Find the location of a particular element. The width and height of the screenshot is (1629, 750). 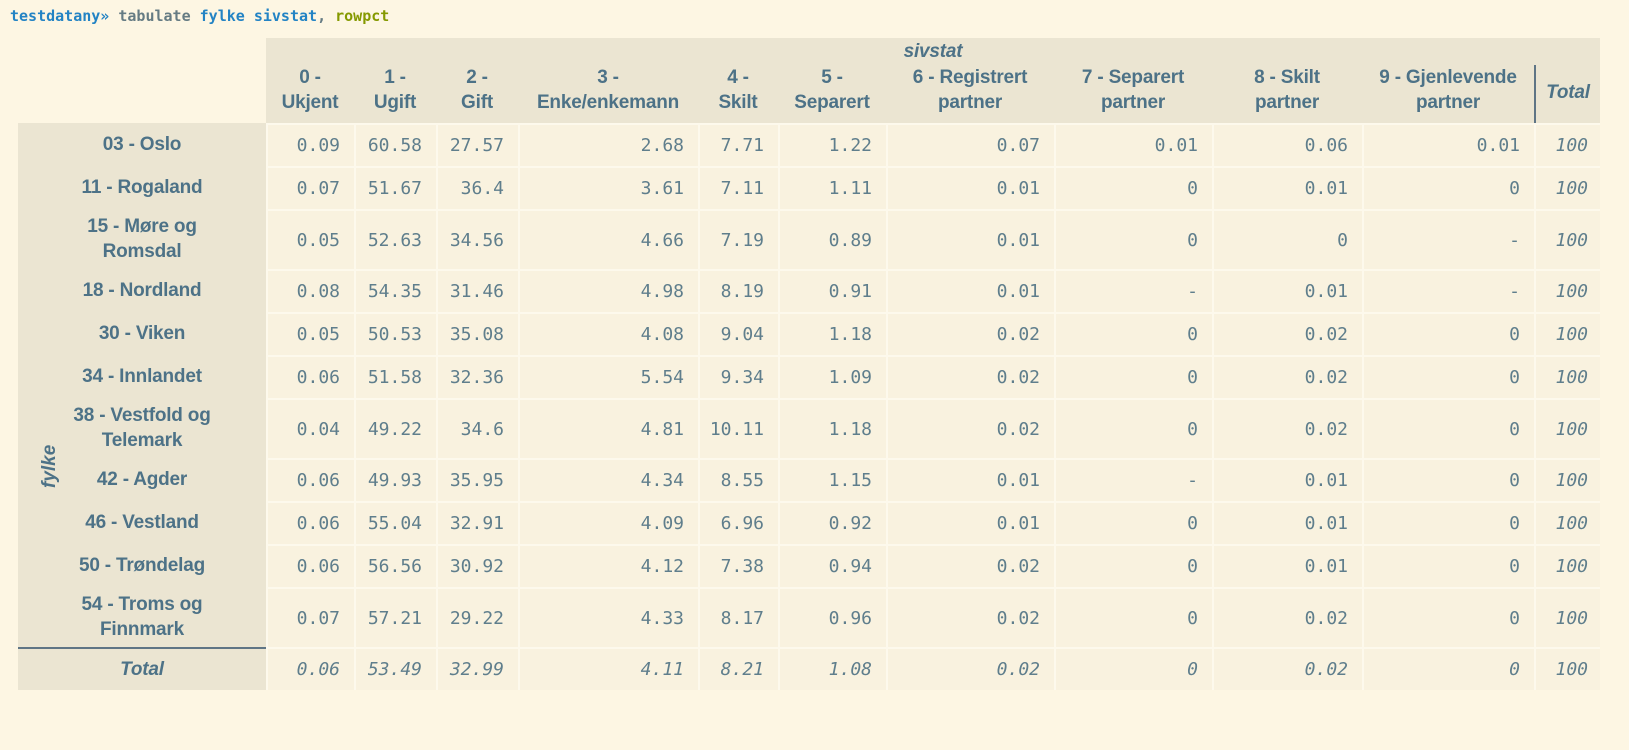

data-cell: 4.98 is located at coordinates (608, 290).